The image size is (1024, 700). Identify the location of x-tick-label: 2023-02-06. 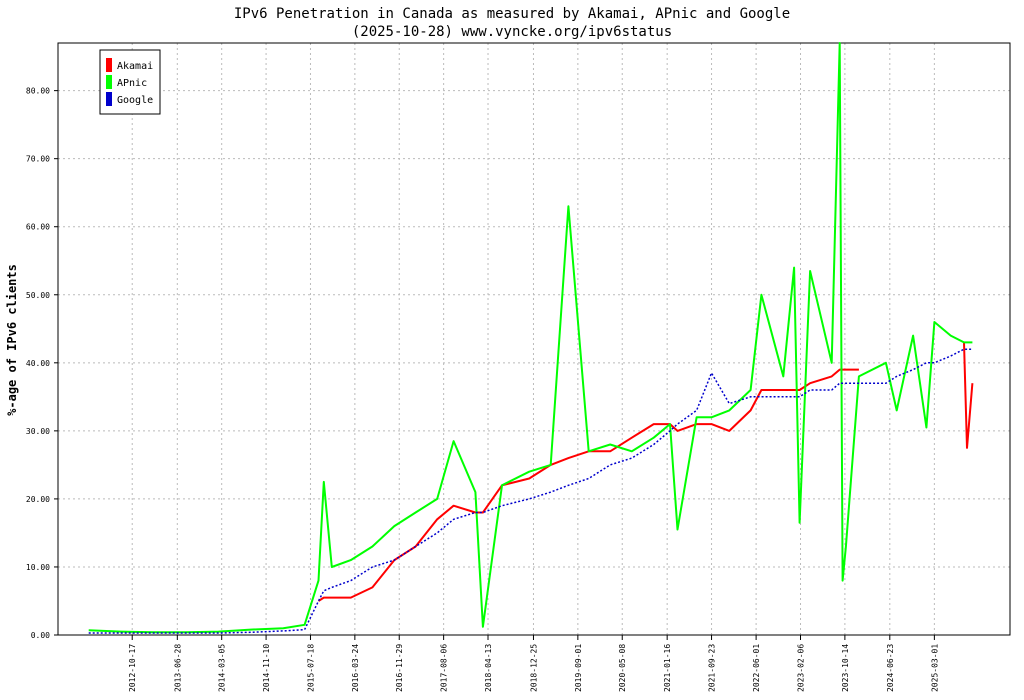
(800, 668).